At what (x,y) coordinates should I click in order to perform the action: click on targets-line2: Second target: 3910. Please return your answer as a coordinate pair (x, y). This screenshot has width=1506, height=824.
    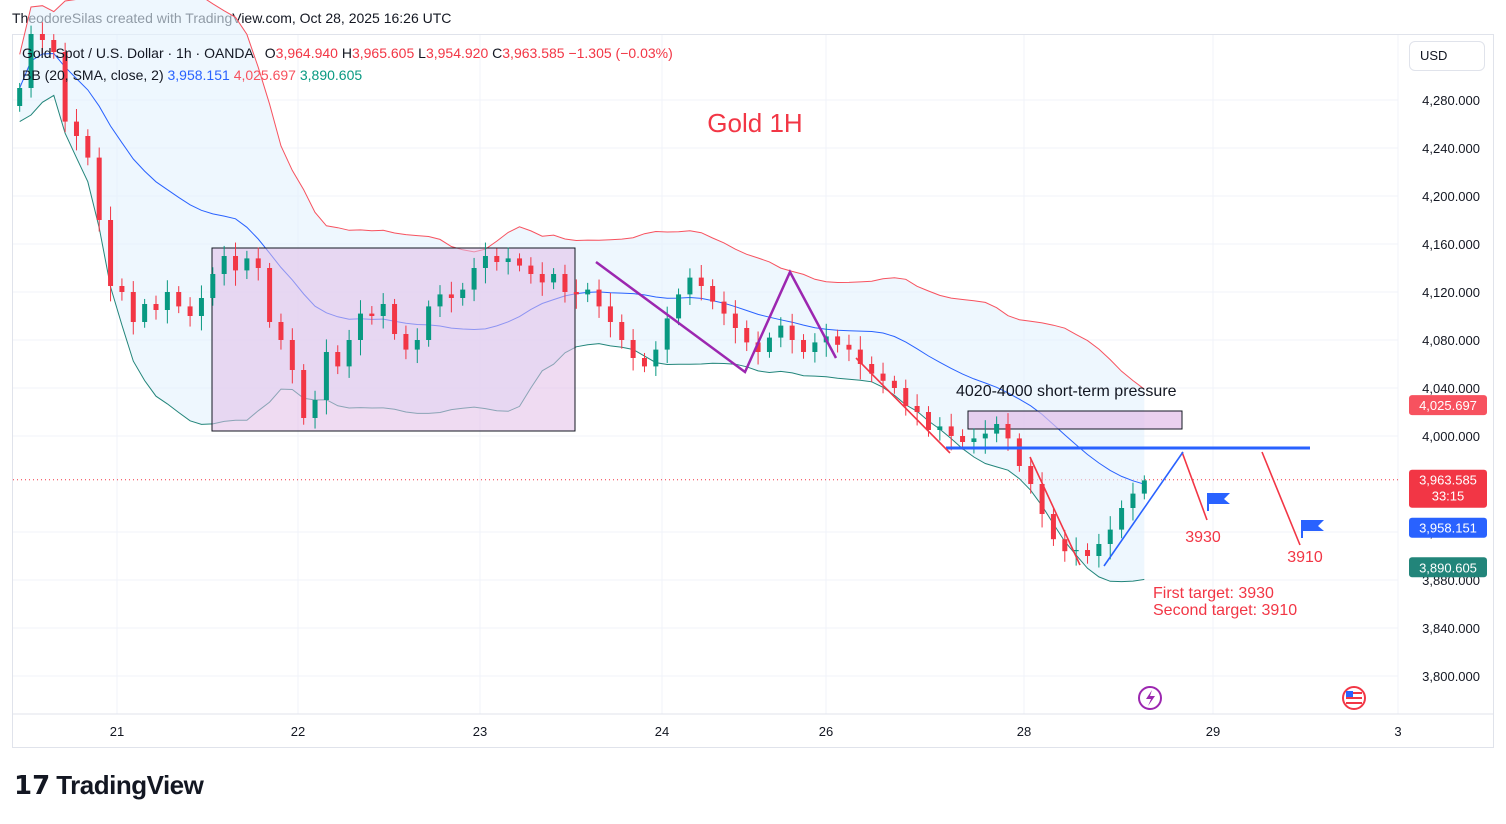
    Looking at the image, I should click on (1225, 610).